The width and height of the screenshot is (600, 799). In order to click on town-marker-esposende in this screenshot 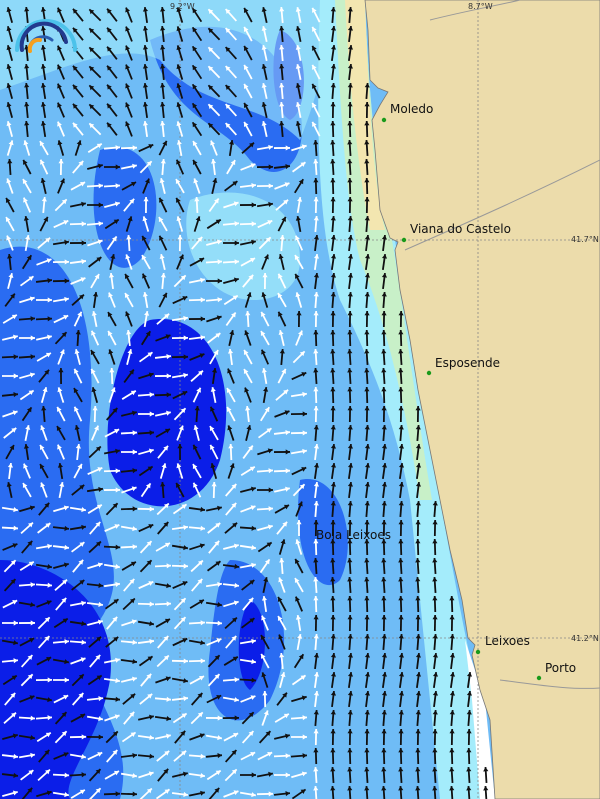, I will do `click(429, 373)`.